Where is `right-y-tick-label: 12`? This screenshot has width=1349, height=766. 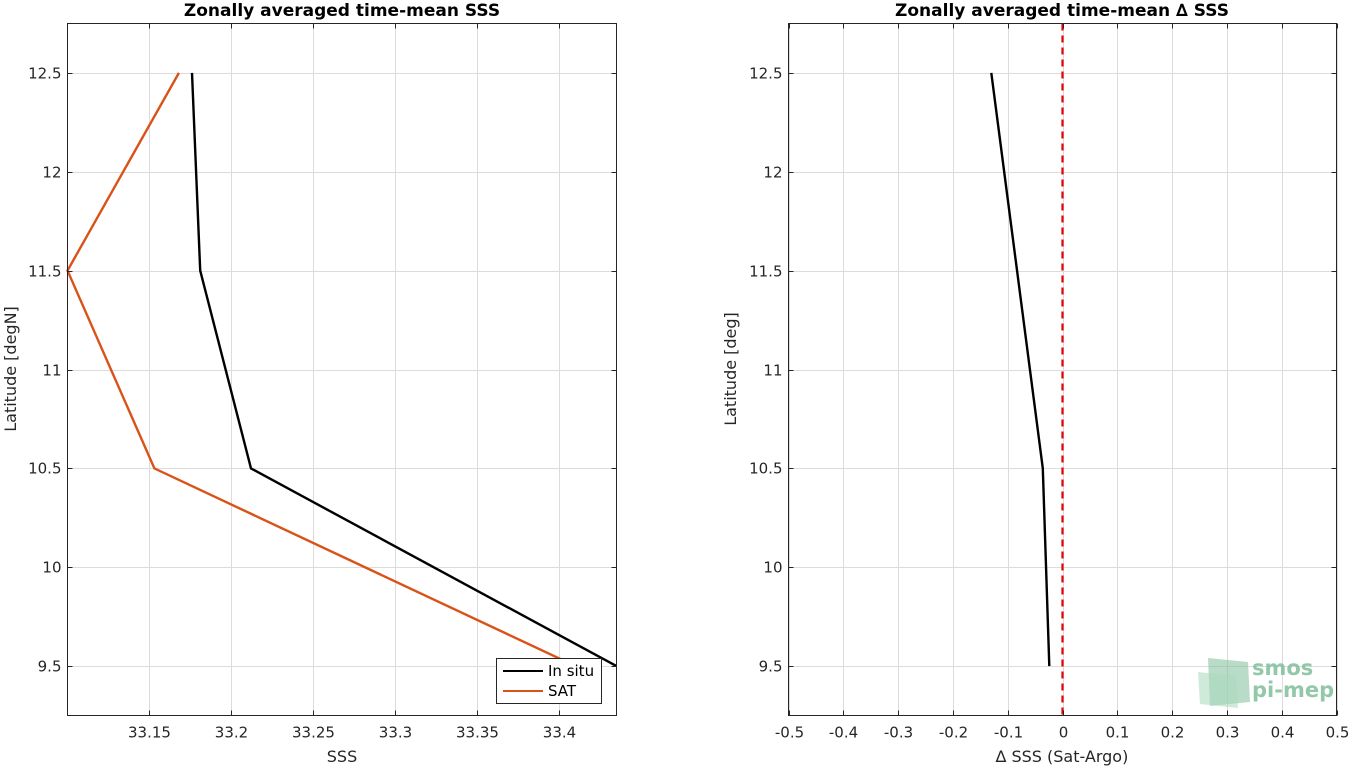 right-y-tick-label: 12 is located at coordinates (772, 173).